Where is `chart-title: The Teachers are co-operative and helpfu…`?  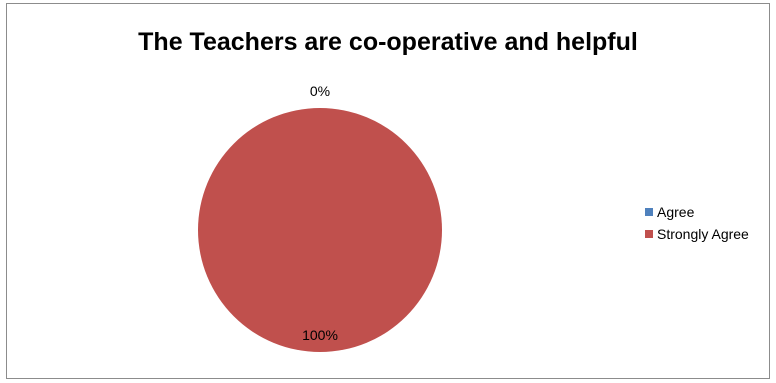
chart-title: The Teachers are co-operative and helpfu… is located at coordinates (388, 42).